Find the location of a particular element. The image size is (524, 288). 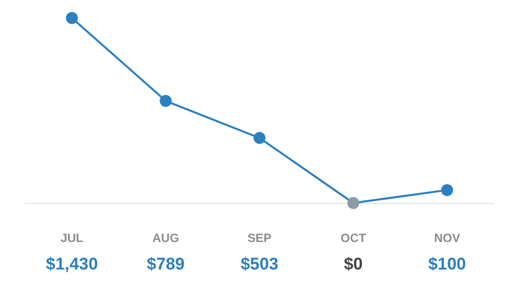

data-label: $503 is located at coordinates (259, 264).